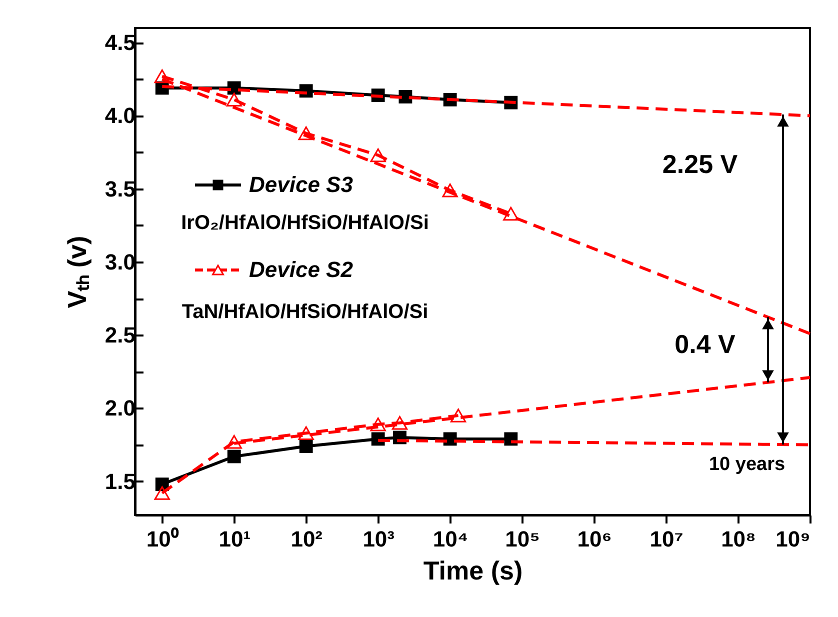 This screenshot has width=838, height=617. What do you see at coordinates (301, 184) in the screenshot?
I see `legend-label: Device S3` at bounding box center [301, 184].